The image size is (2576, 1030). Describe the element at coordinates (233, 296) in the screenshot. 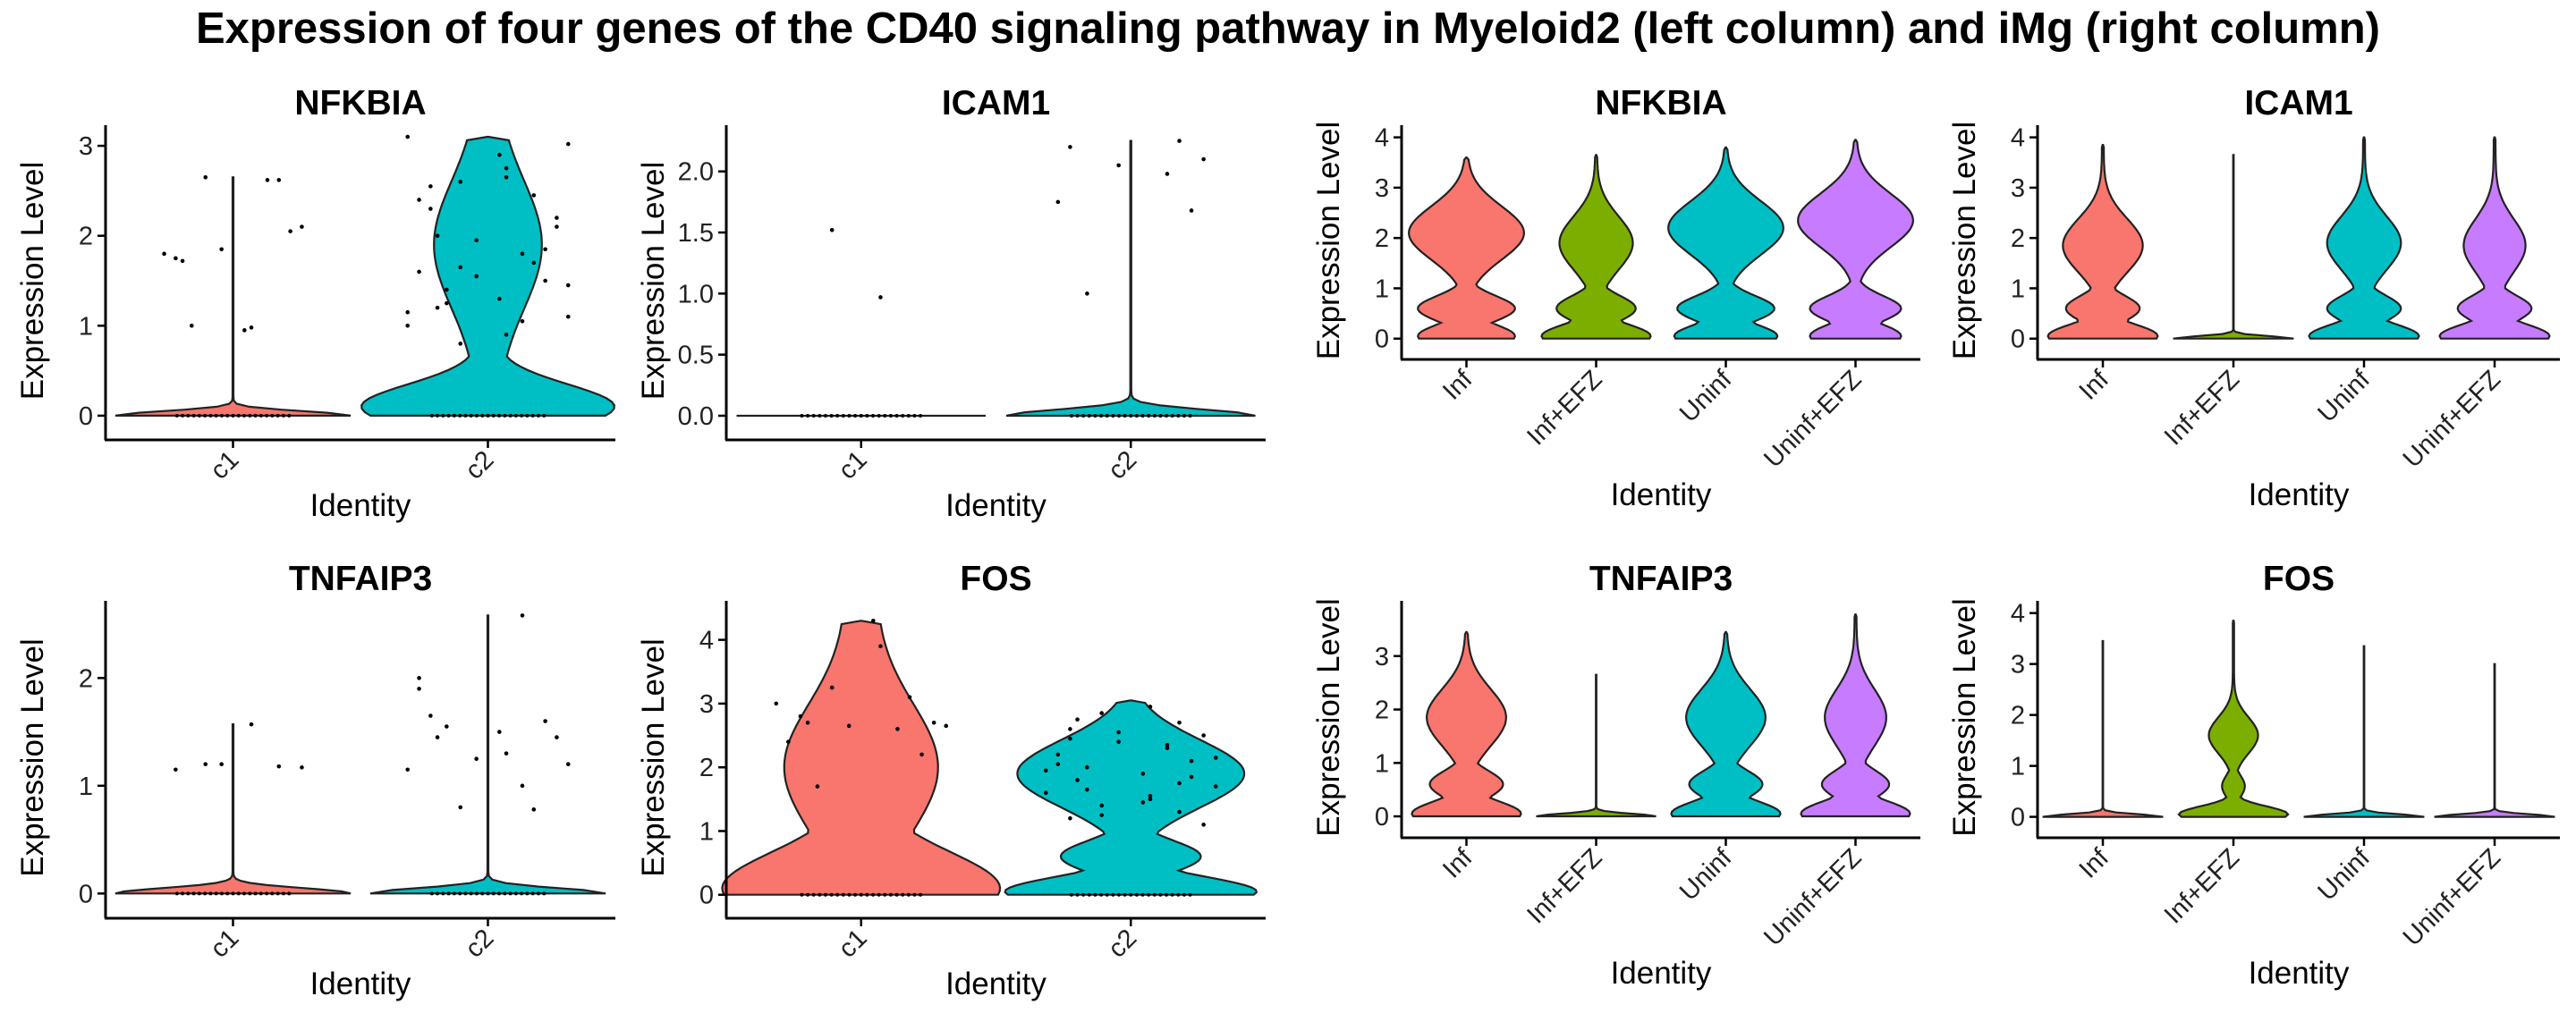

I see `violin-c1` at that location.